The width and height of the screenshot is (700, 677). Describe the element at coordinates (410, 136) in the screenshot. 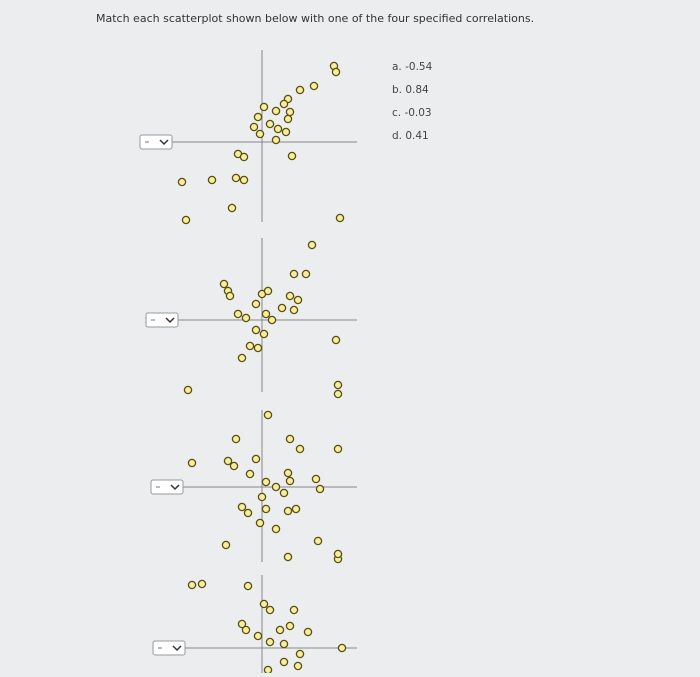

I see `option-label: d. 0.41` at that location.